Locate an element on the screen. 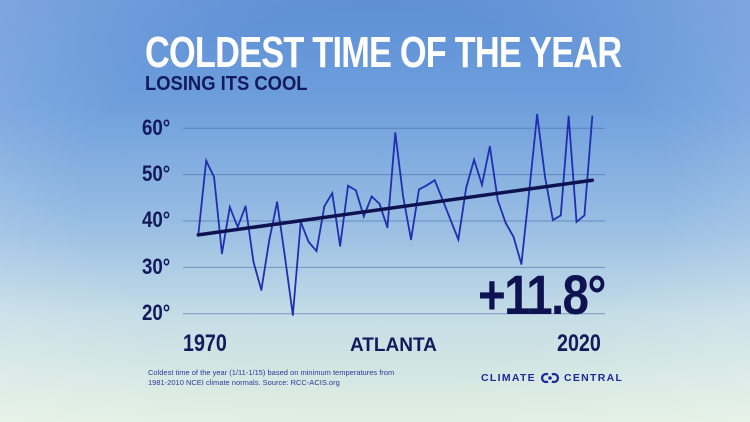 This screenshot has width=750, height=422. x-tick-label: 1970 is located at coordinates (205, 343).